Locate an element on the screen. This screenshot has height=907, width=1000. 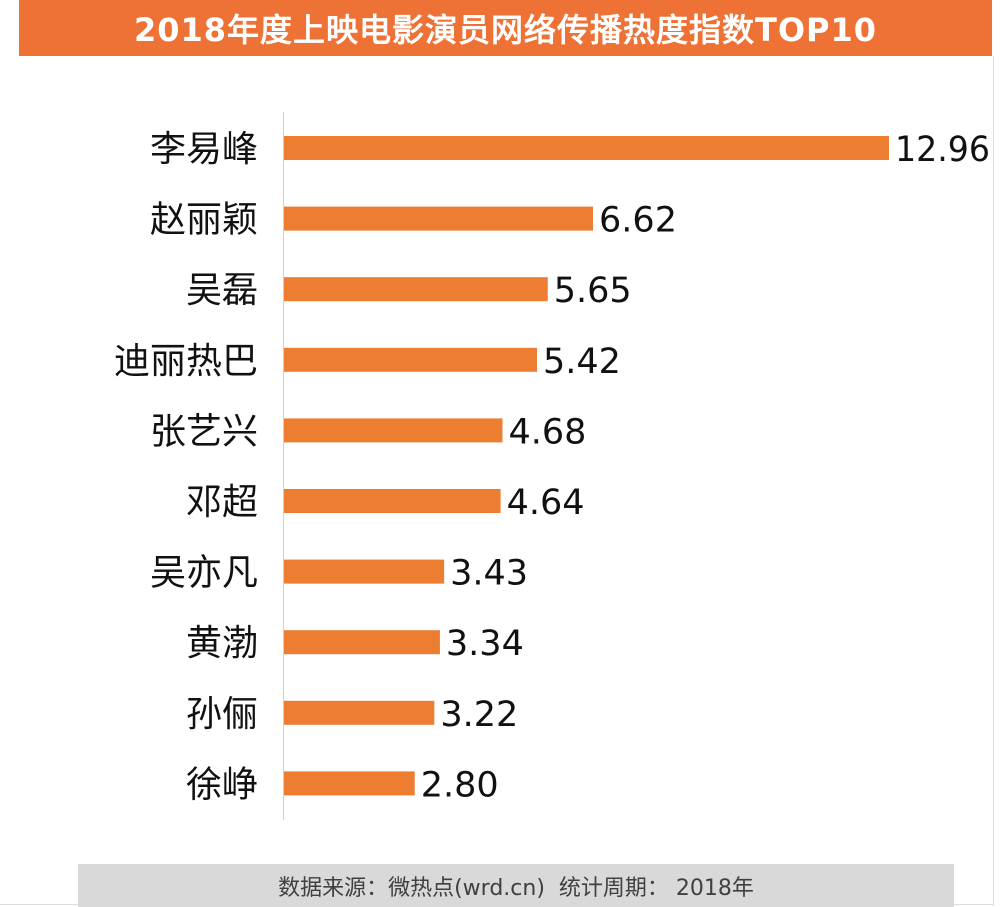
data-source-text: 数据来源：微热点(wrd.cn) is located at coordinates (411, 888).